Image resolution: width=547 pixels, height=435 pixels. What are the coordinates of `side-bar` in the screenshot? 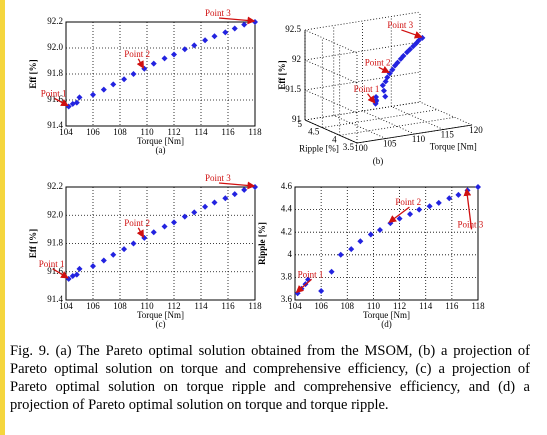 It's located at (2, 217).